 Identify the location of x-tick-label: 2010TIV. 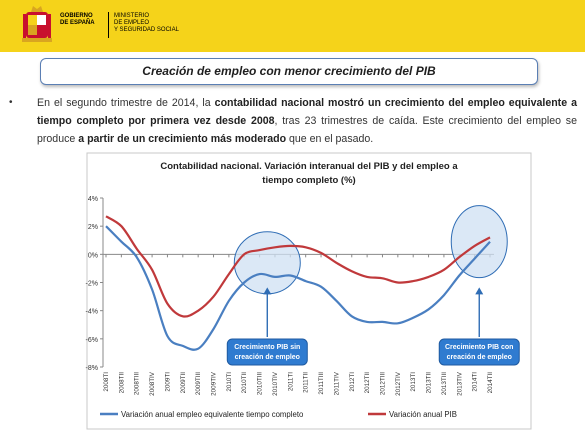
(275, 383).